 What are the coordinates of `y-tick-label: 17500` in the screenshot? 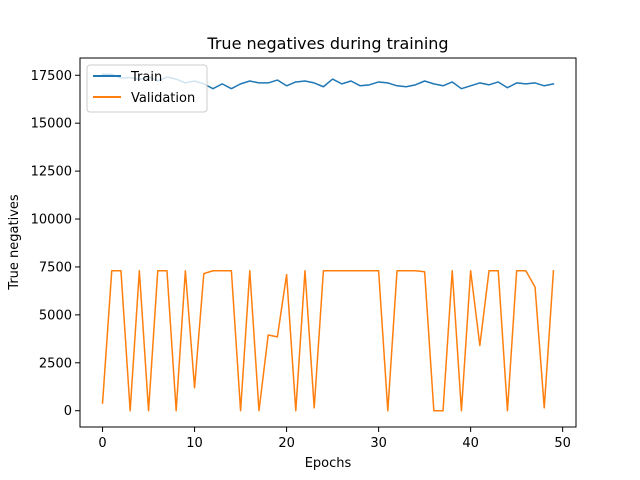 It's located at (51, 76).